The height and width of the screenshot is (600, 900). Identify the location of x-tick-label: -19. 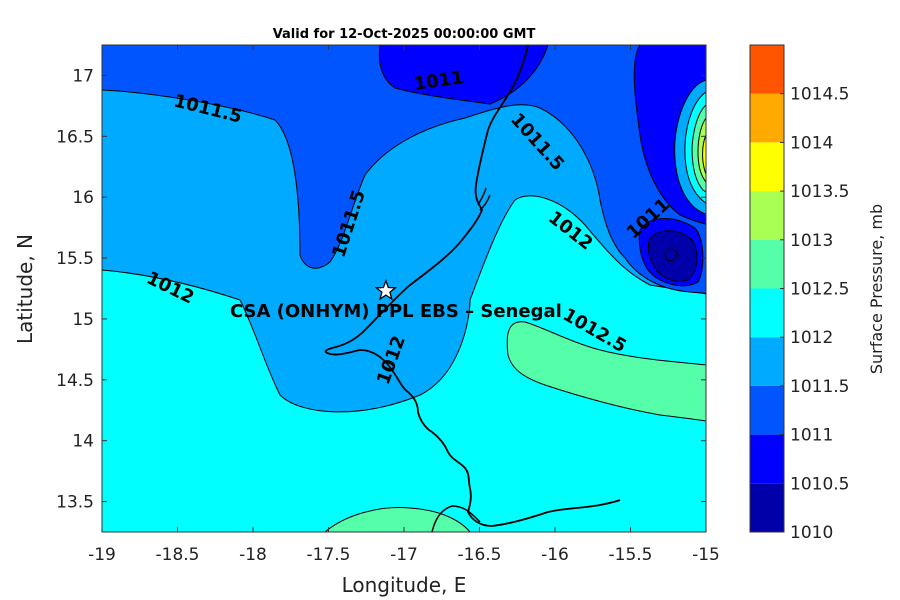
(102, 555).